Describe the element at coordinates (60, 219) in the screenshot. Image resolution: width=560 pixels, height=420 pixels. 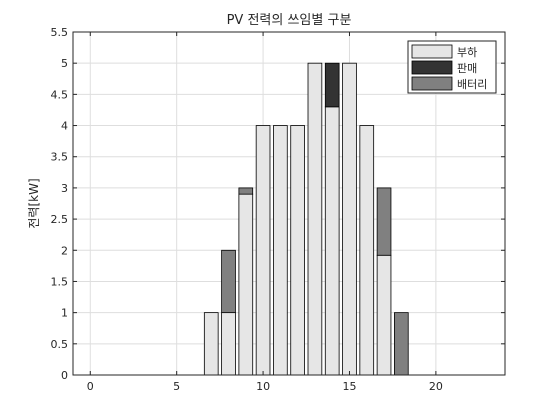
I see `y-tick-label: 2.5` at that location.